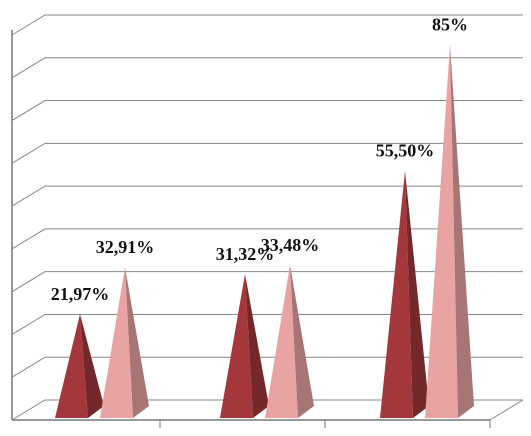  Describe the element at coordinates (245, 254) in the screenshot. I see `data-label: 31,32%` at that location.